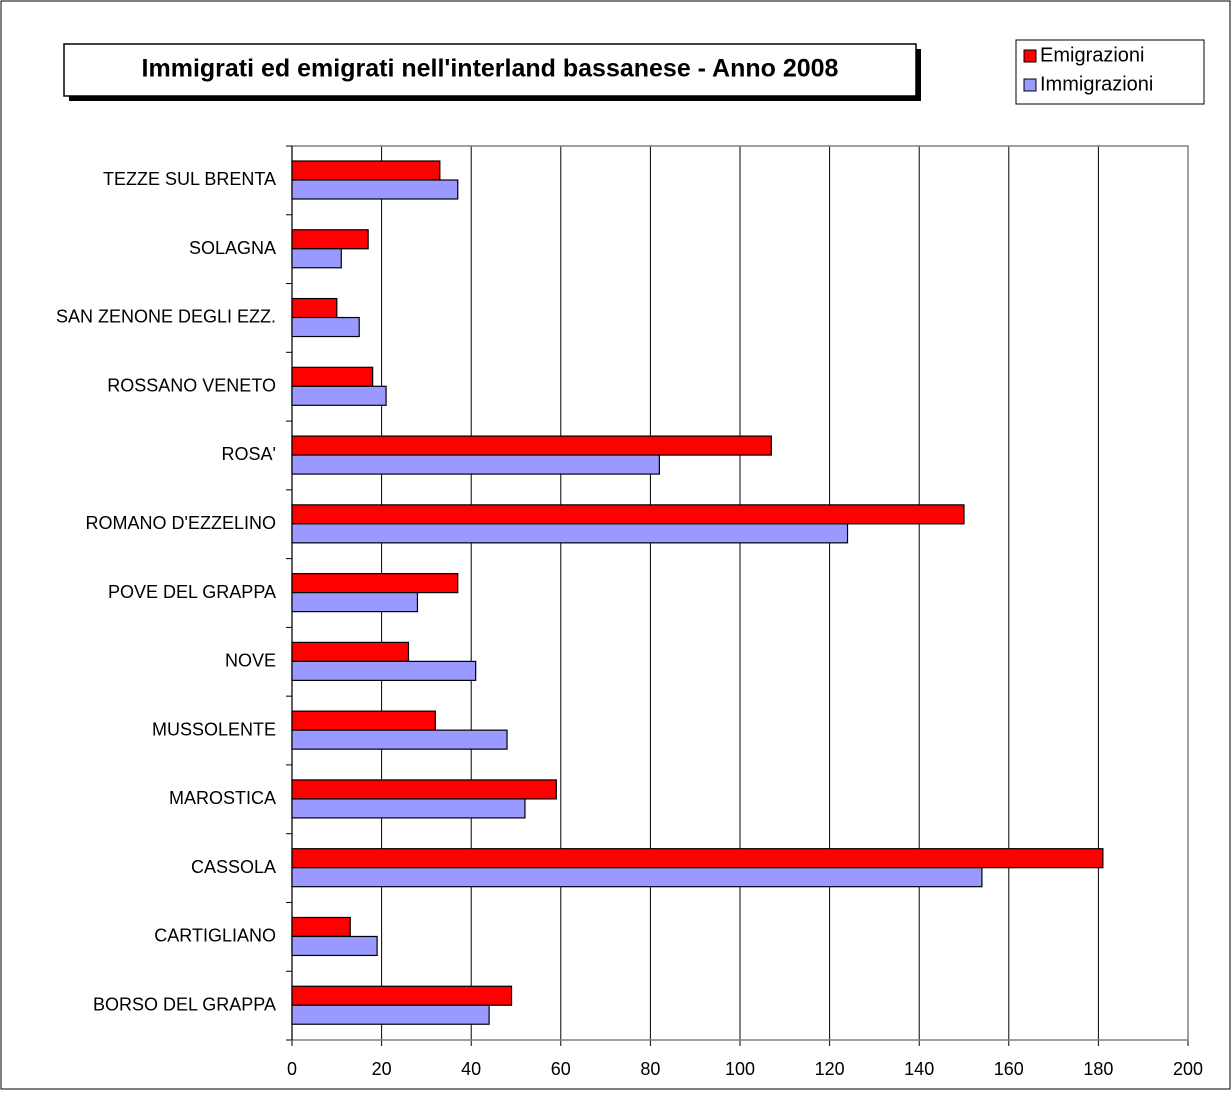  What do you see at coordinates (181, 523) in the screenshot?
I see `y-tick-label: ROMANO D'EZZELINO` at bounding box center [181, 523].